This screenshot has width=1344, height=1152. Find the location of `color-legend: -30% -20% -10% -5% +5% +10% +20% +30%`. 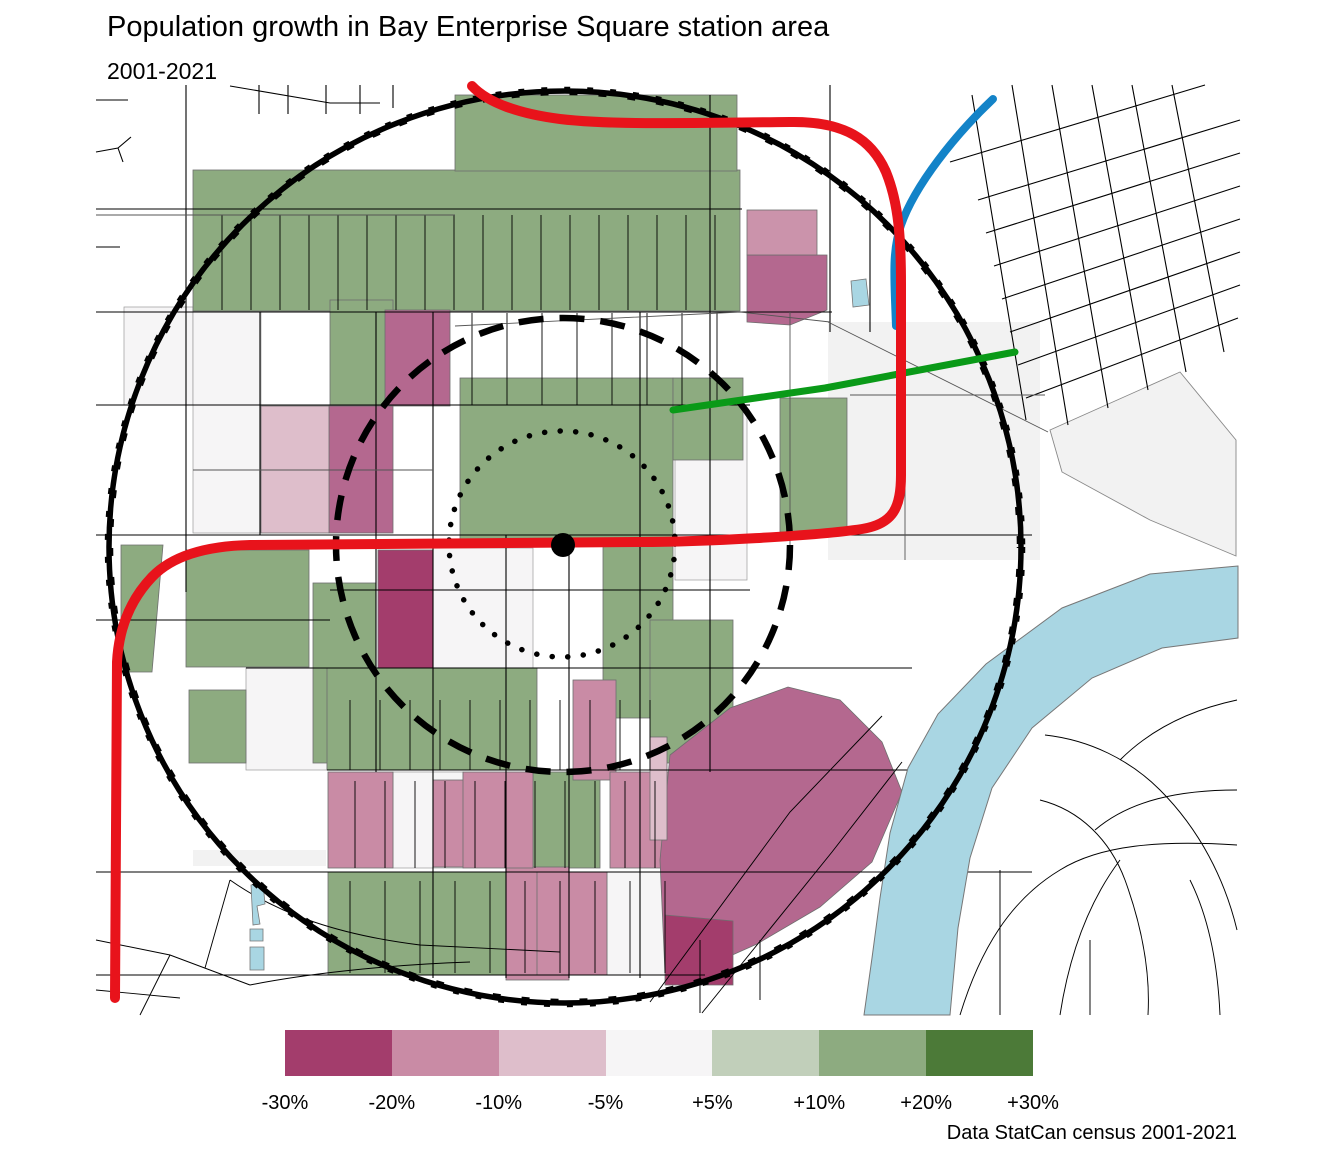

color-legend: -30% -20% -10% -5% +5% +10% +20% +30% is located at coordinates (660, 1073).